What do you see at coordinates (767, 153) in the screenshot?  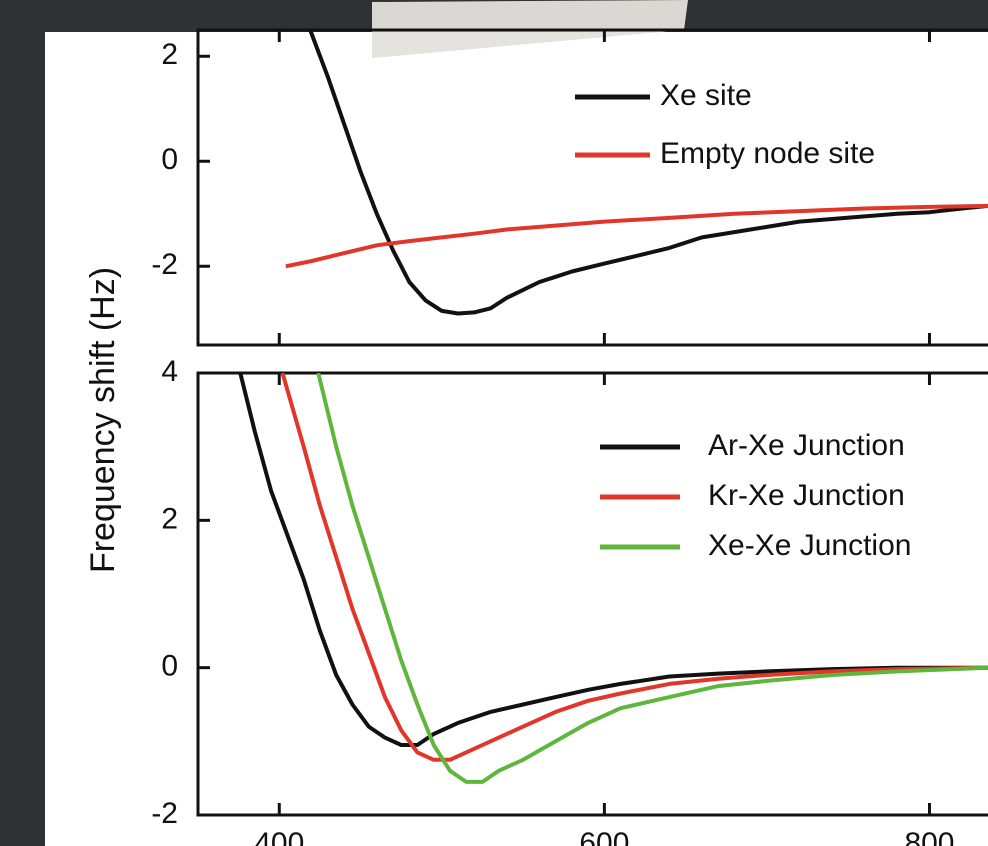 I see `legend-label: Empty node site` at bounding box center [767, 153].